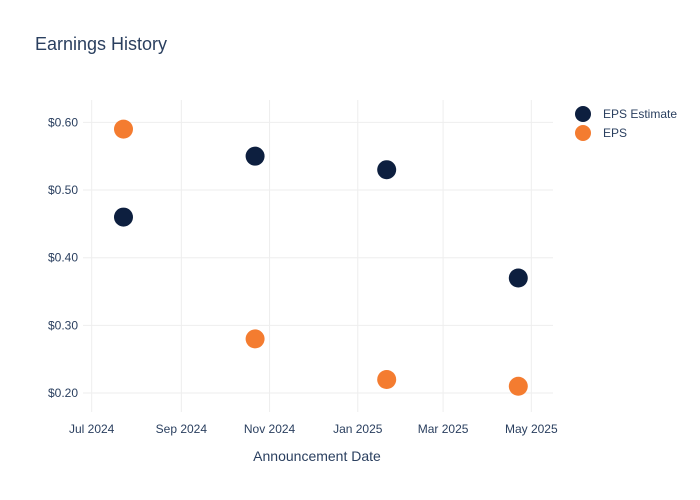  Describe the element at coordinates (640, 114) in the screenshot. I see `legend-label: EPS Estimate` at that location.